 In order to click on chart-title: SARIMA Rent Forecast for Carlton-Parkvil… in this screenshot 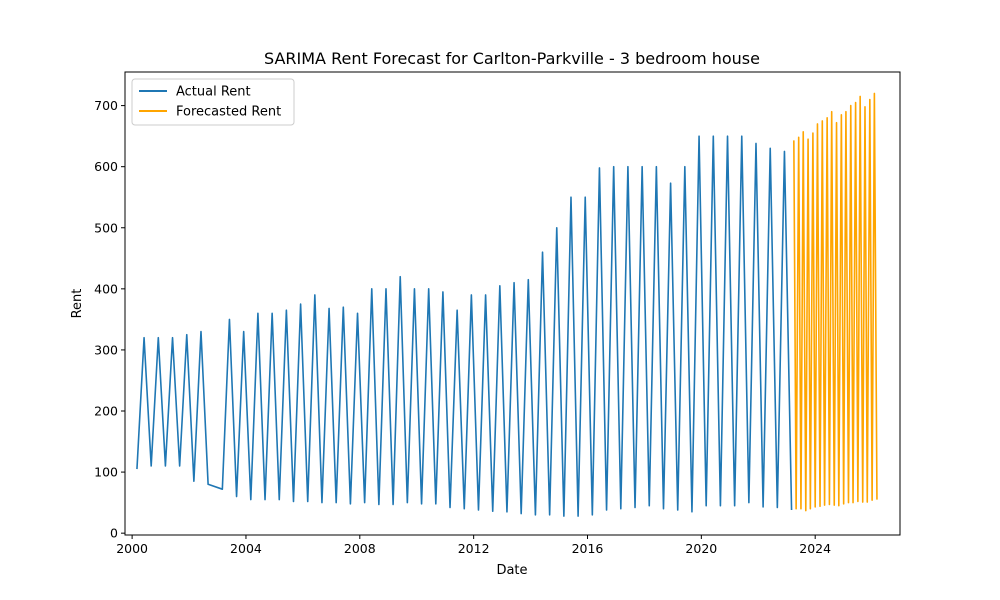, I will do `click(512, 58)`.